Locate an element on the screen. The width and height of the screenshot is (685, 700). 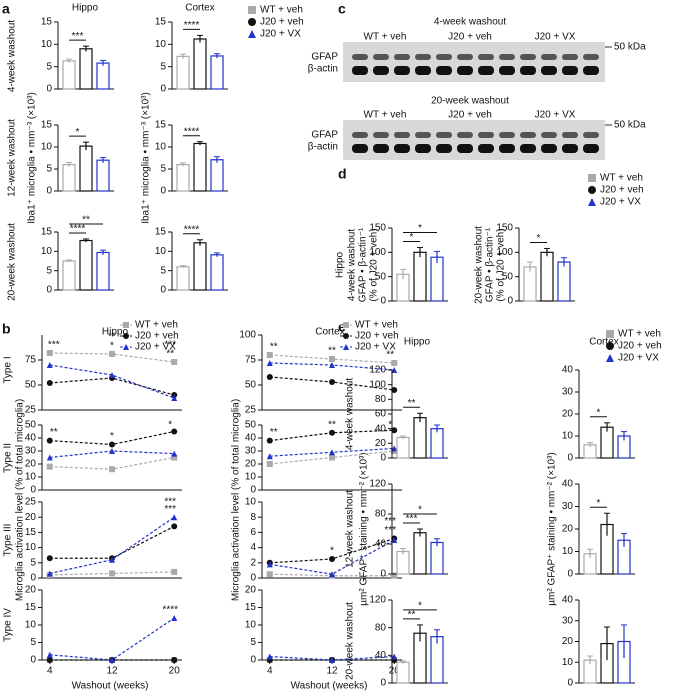
x-tick-label: 4 is located at coordinates (270, 671).